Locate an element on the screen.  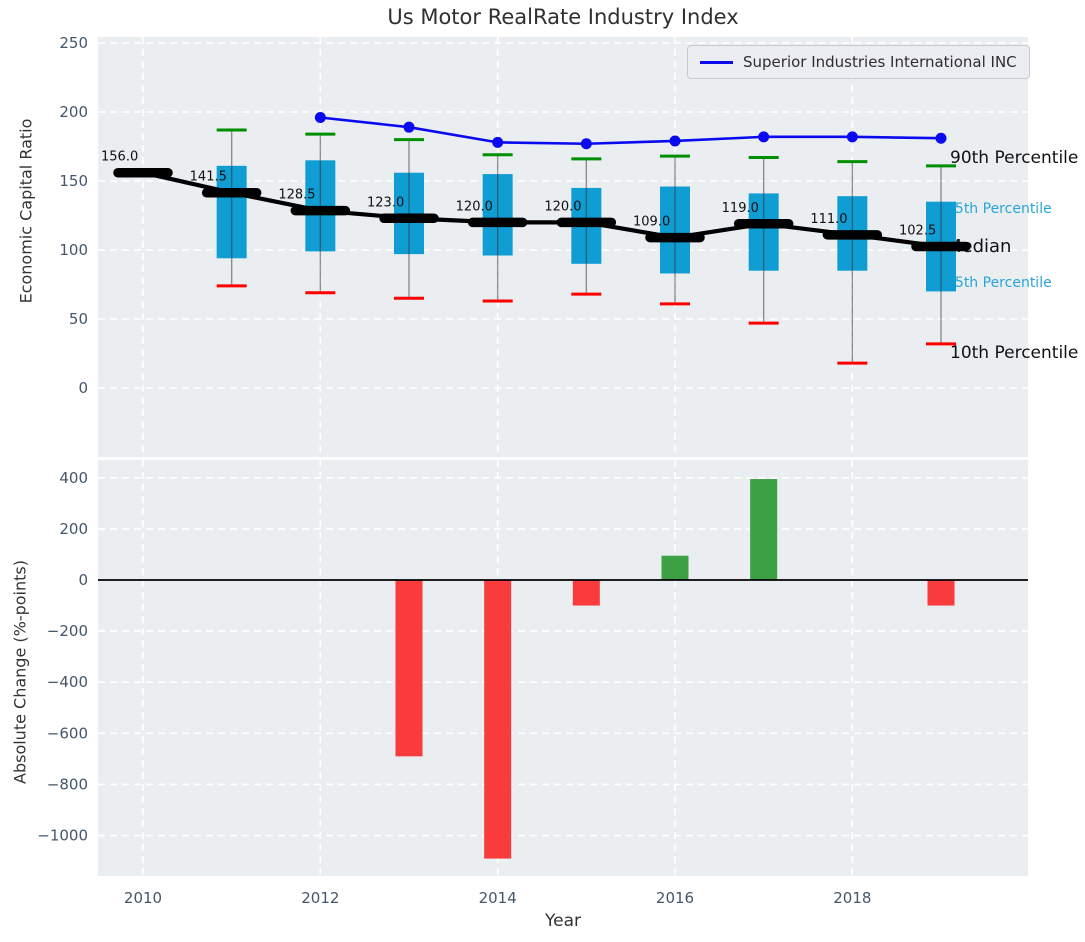
company-line is located at coordinates (631, 131).